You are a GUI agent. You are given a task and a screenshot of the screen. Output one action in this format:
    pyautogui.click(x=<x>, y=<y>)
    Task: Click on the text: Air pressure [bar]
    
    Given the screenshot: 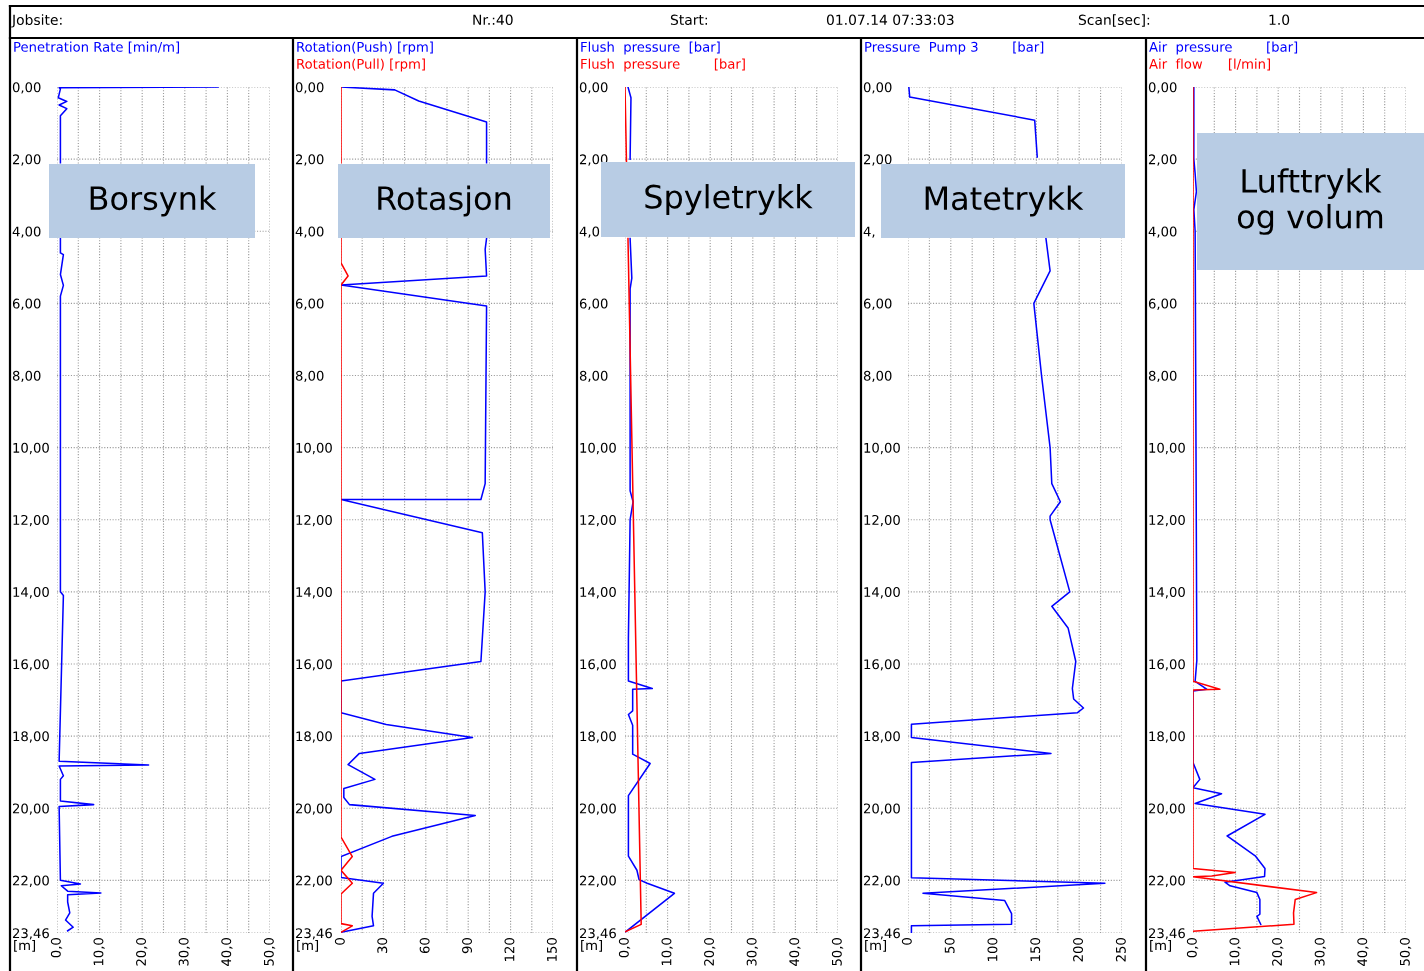 What is the action you would take?
    pyautogui.click(x=1223, y=48)
    